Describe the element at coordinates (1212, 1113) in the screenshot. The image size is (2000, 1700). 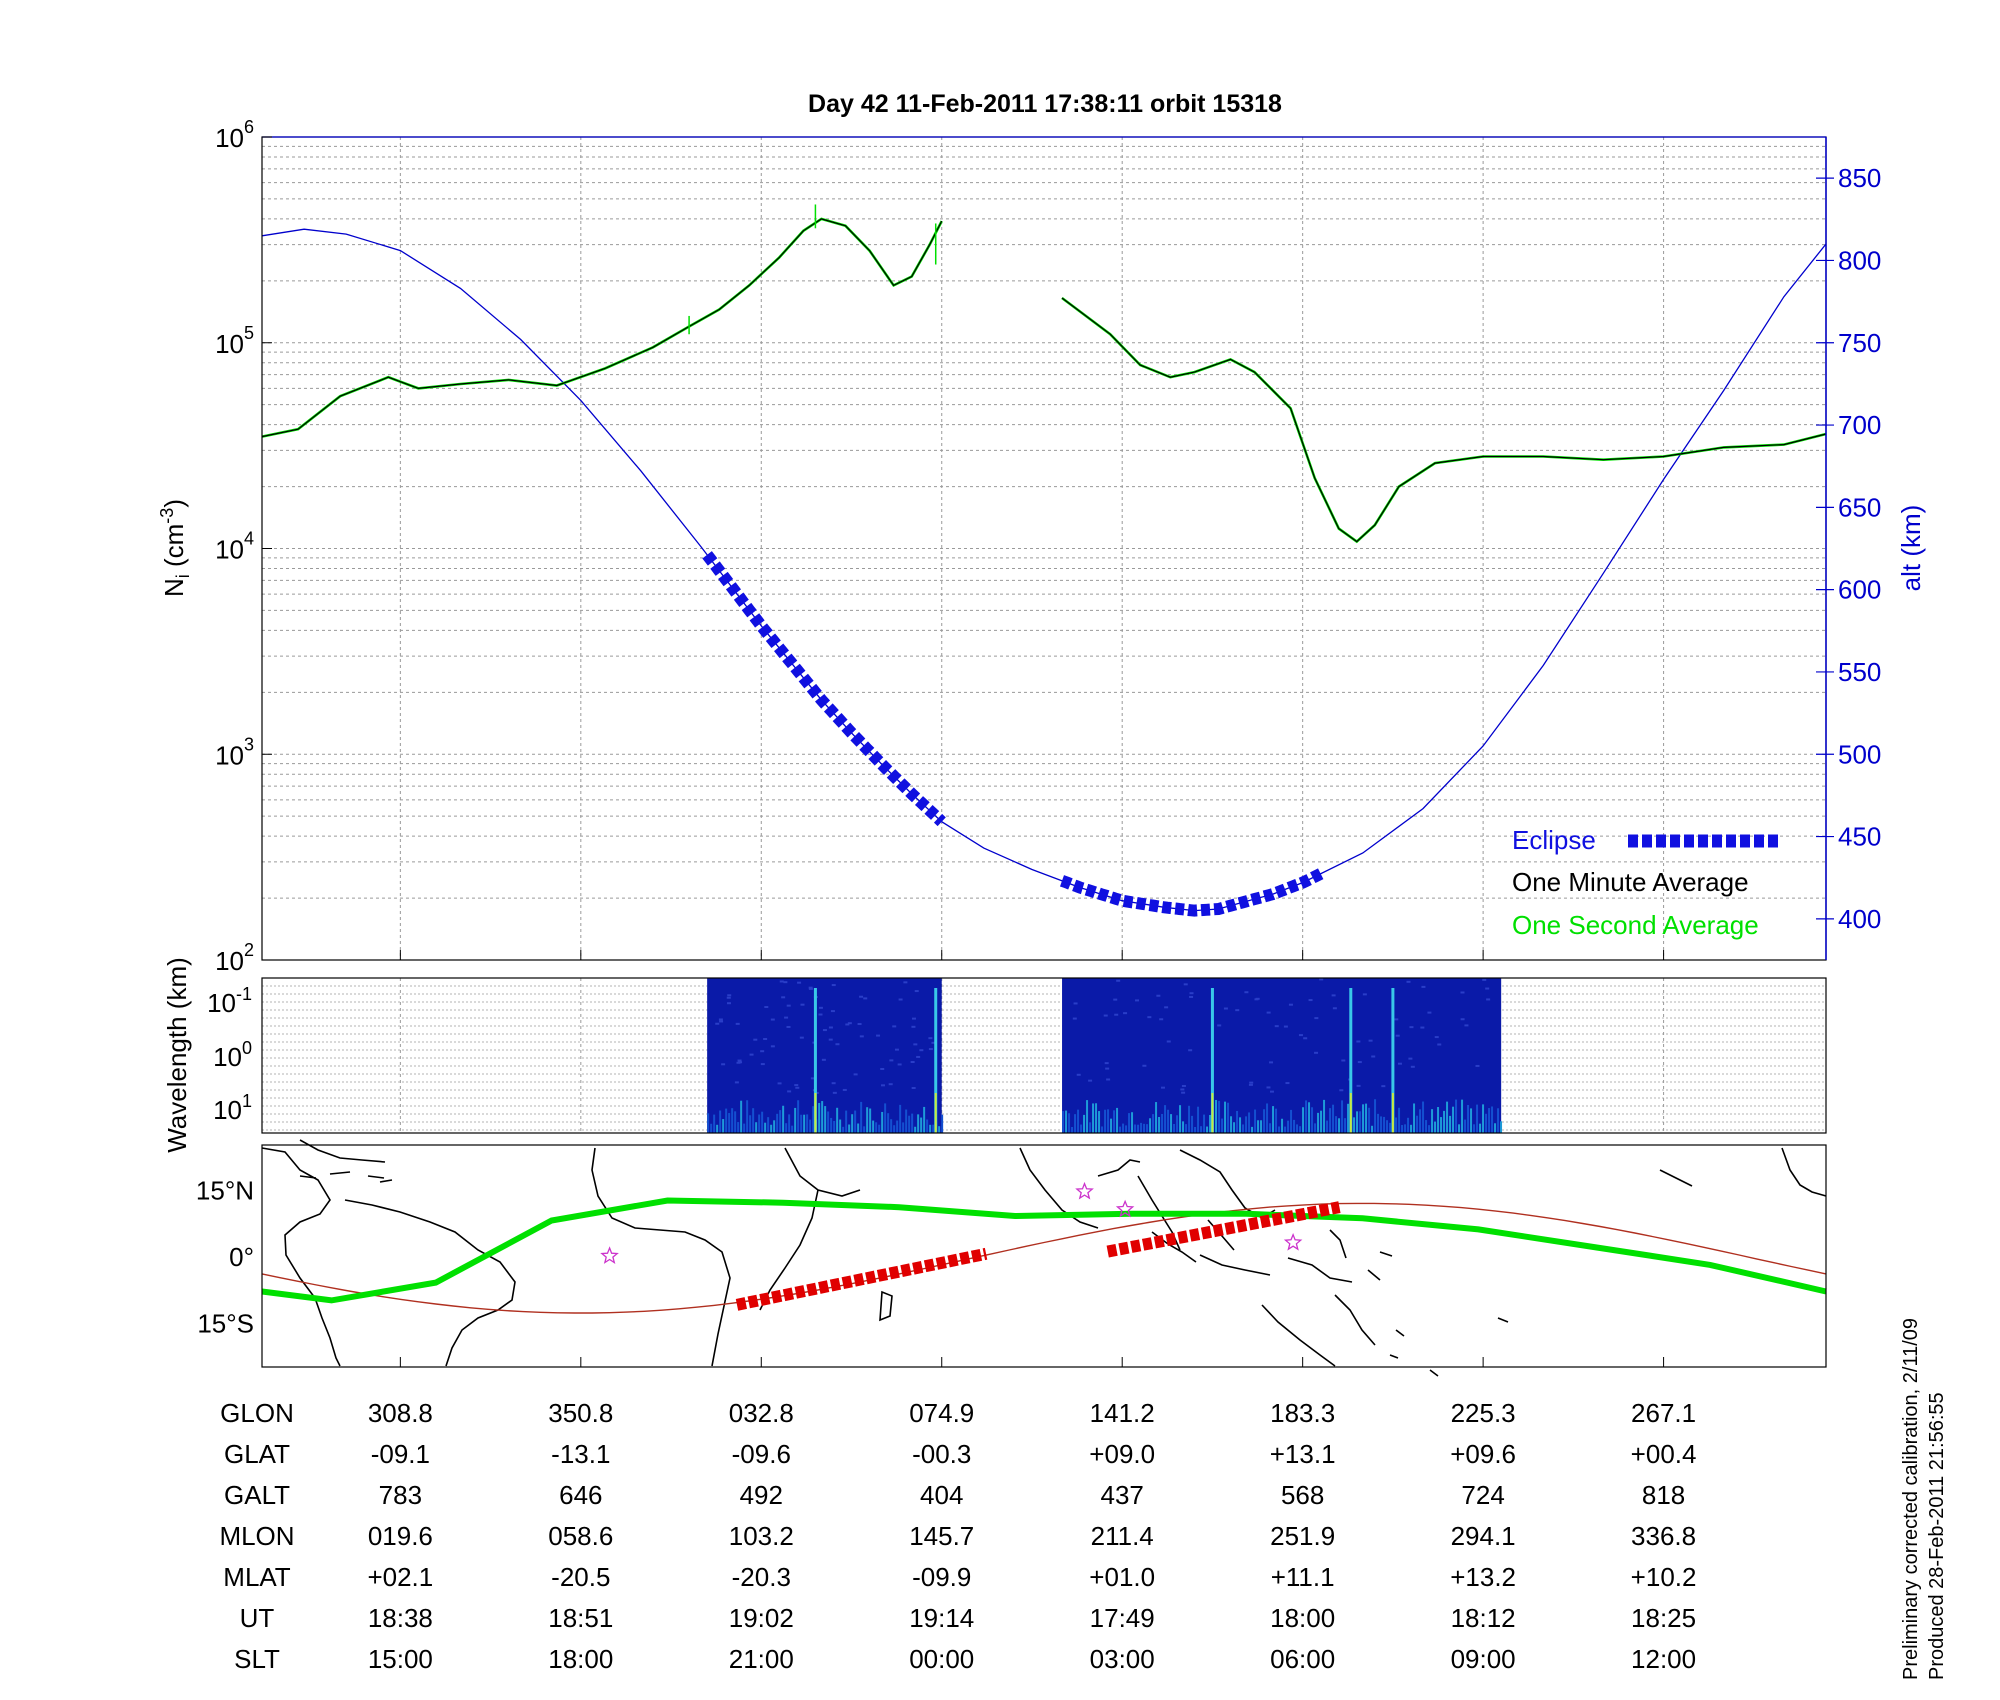
I see `spectrogram-hot-column` at that location.